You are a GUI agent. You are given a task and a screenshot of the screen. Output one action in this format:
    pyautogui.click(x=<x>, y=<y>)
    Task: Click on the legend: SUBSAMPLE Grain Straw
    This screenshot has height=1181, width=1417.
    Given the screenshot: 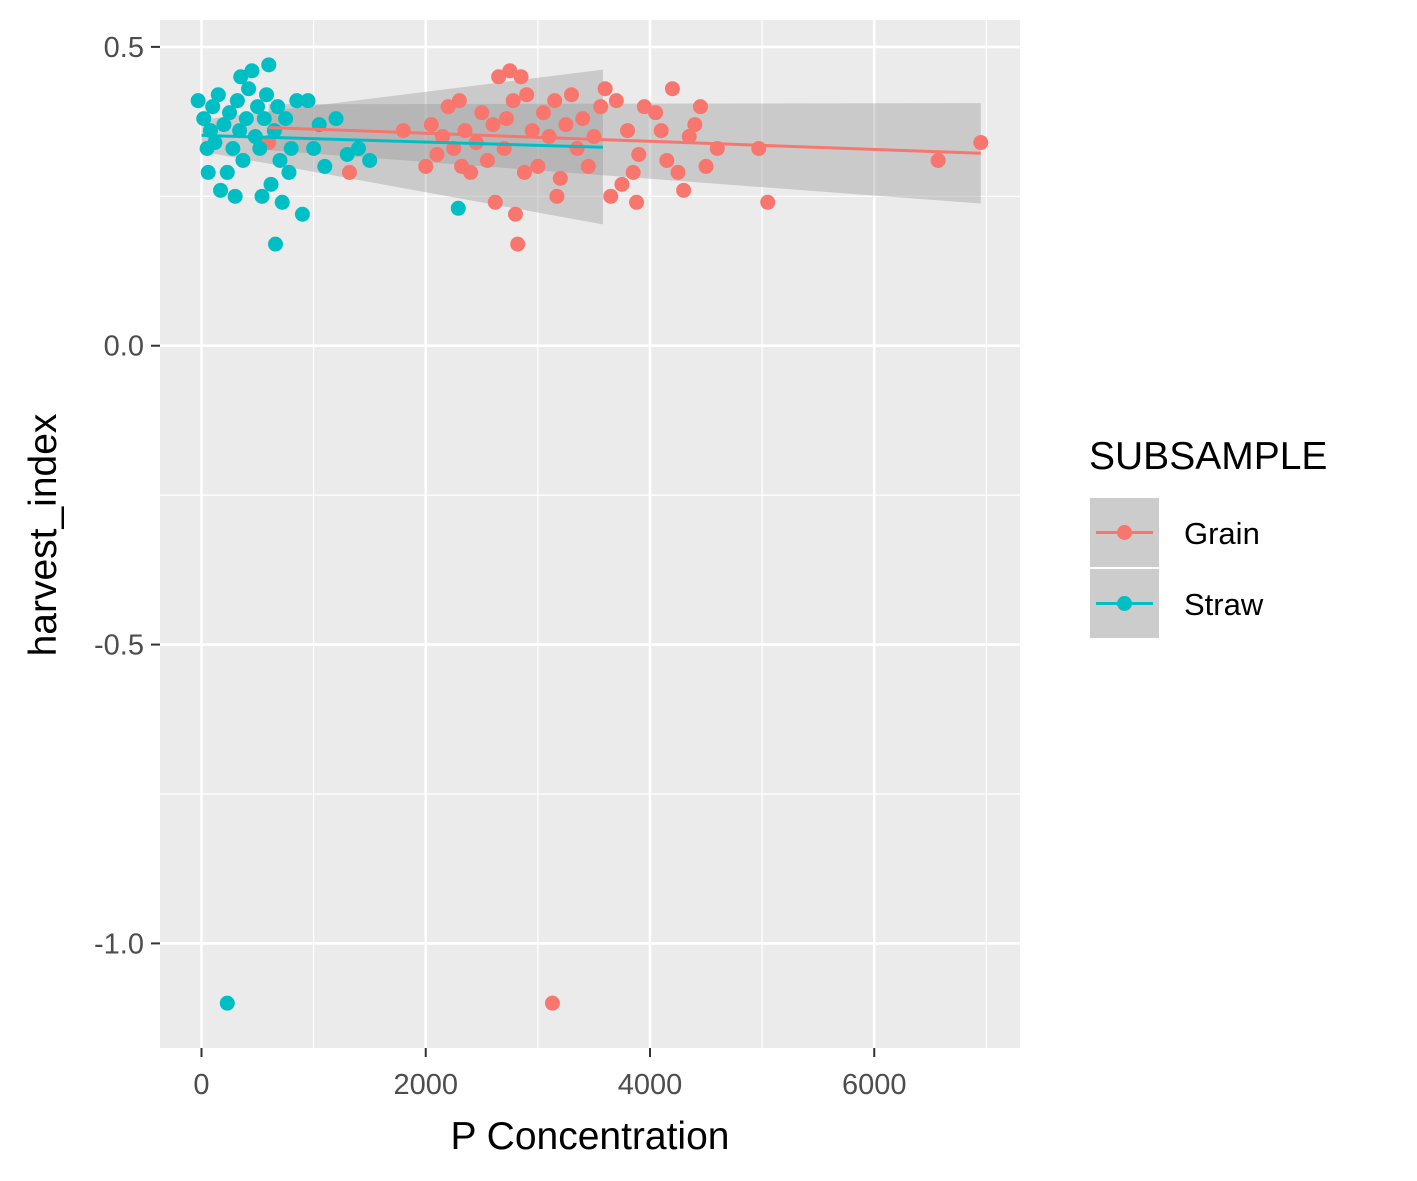 What is the action you would take?
    pyautogui.click(x=1207, y=537)
    